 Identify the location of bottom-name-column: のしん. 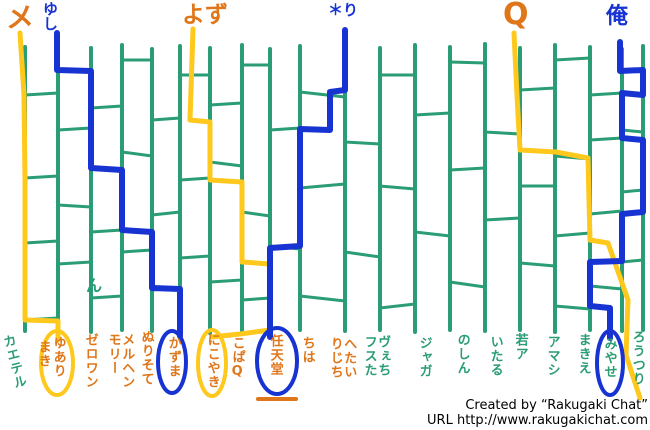
(462, 354).